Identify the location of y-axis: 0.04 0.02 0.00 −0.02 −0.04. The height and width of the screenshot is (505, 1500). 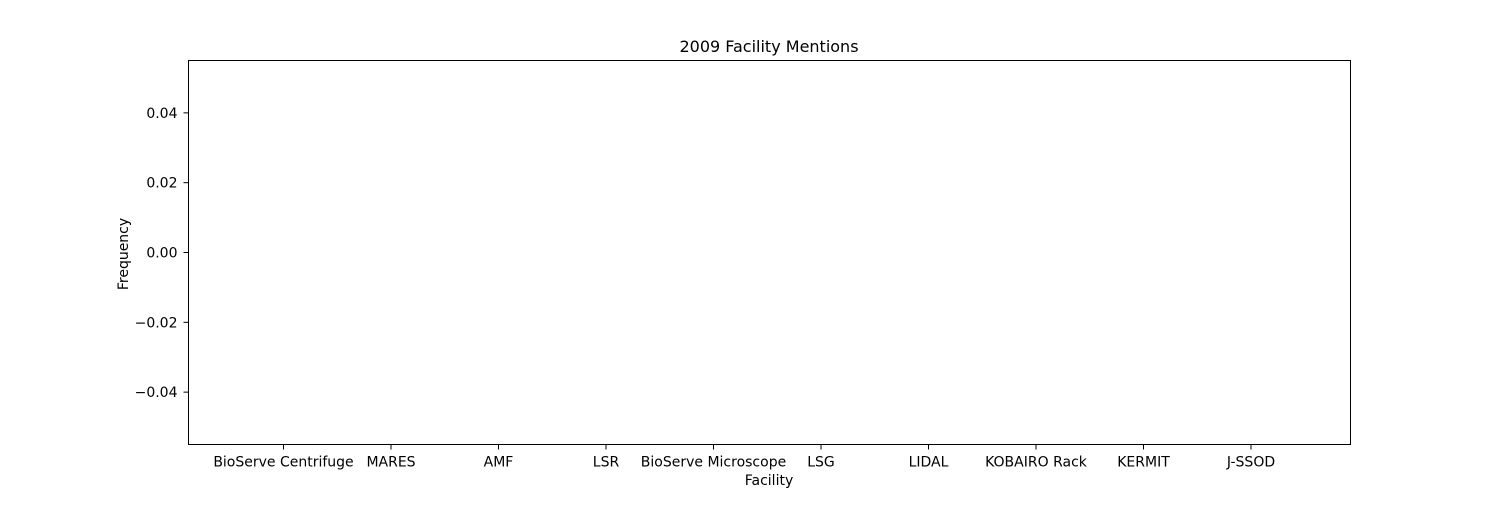
(162, 253).